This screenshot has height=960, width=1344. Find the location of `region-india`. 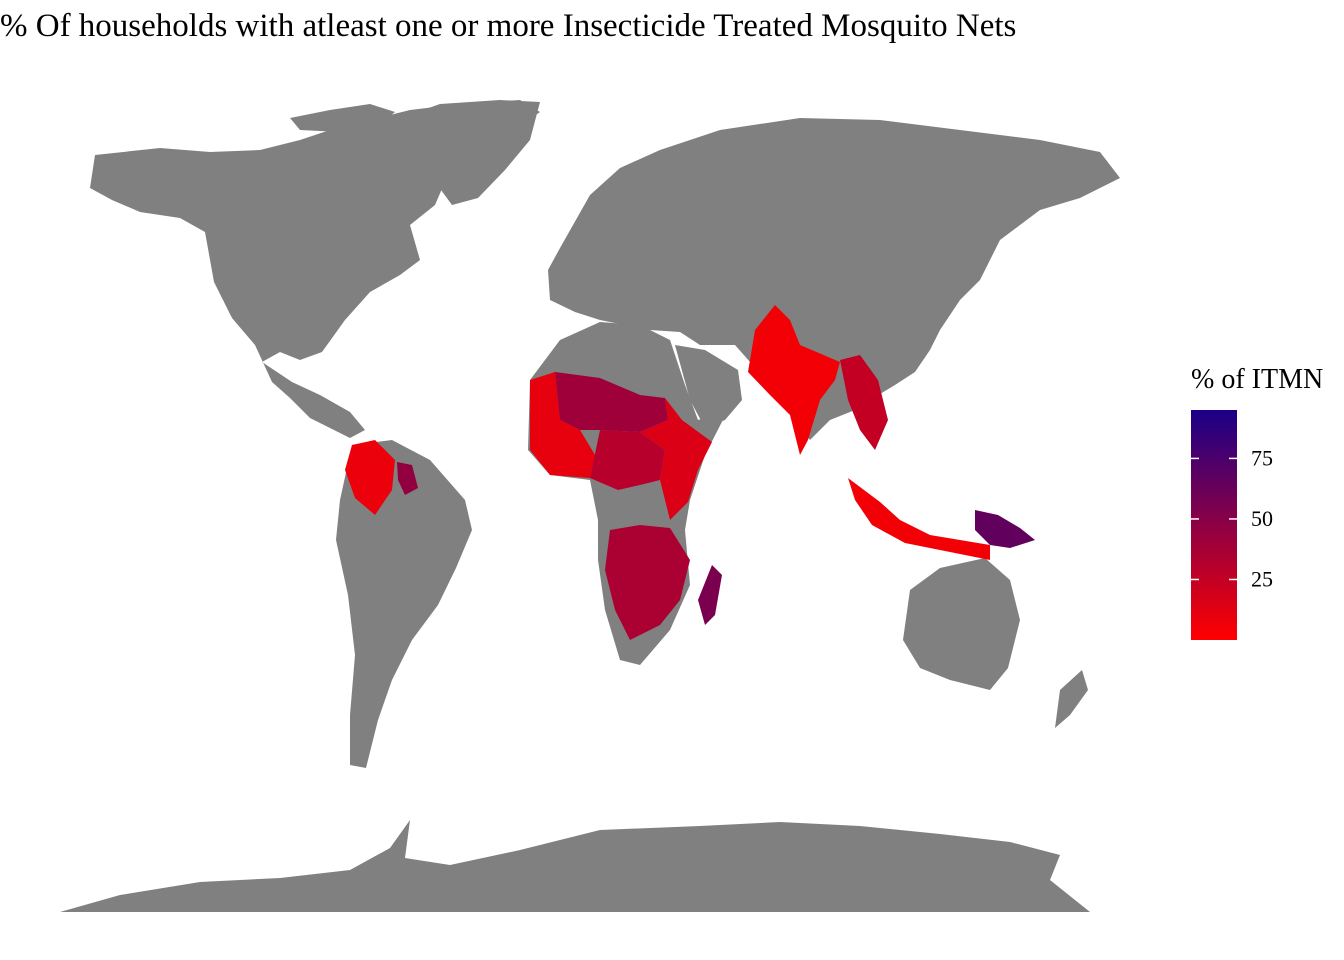

region-india is located at coordinates (794, 380).